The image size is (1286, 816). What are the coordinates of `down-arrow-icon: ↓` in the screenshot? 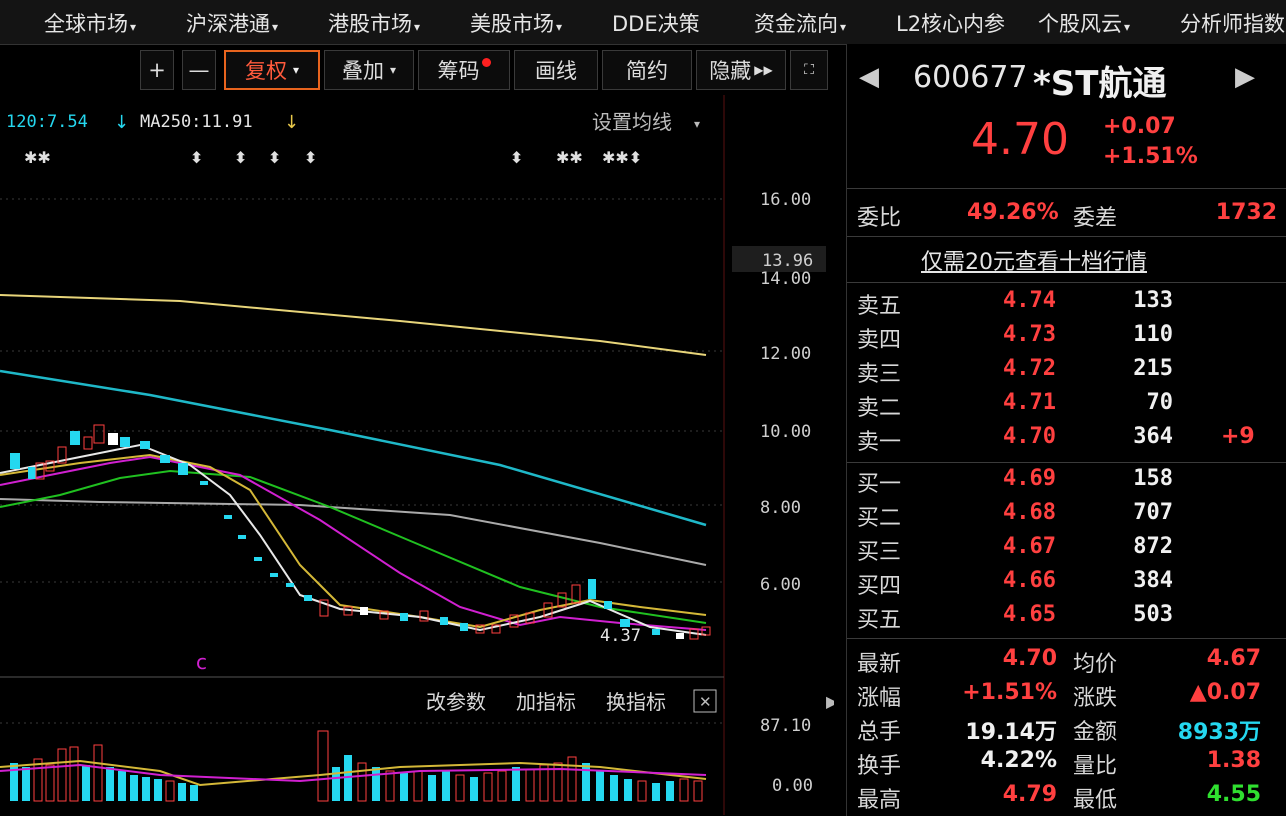 It's located at (291, 122).